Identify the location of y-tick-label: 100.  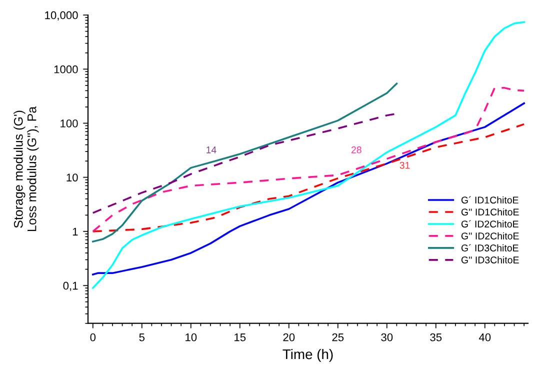
(69, 124).